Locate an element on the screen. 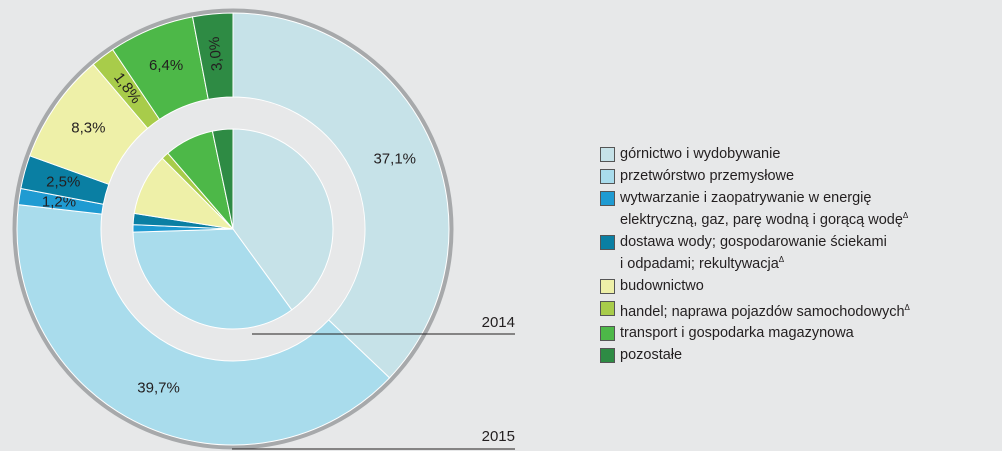 This screenshot has width=1002, height=451. value-label: 2,5% is located at coordinates (63, 182).